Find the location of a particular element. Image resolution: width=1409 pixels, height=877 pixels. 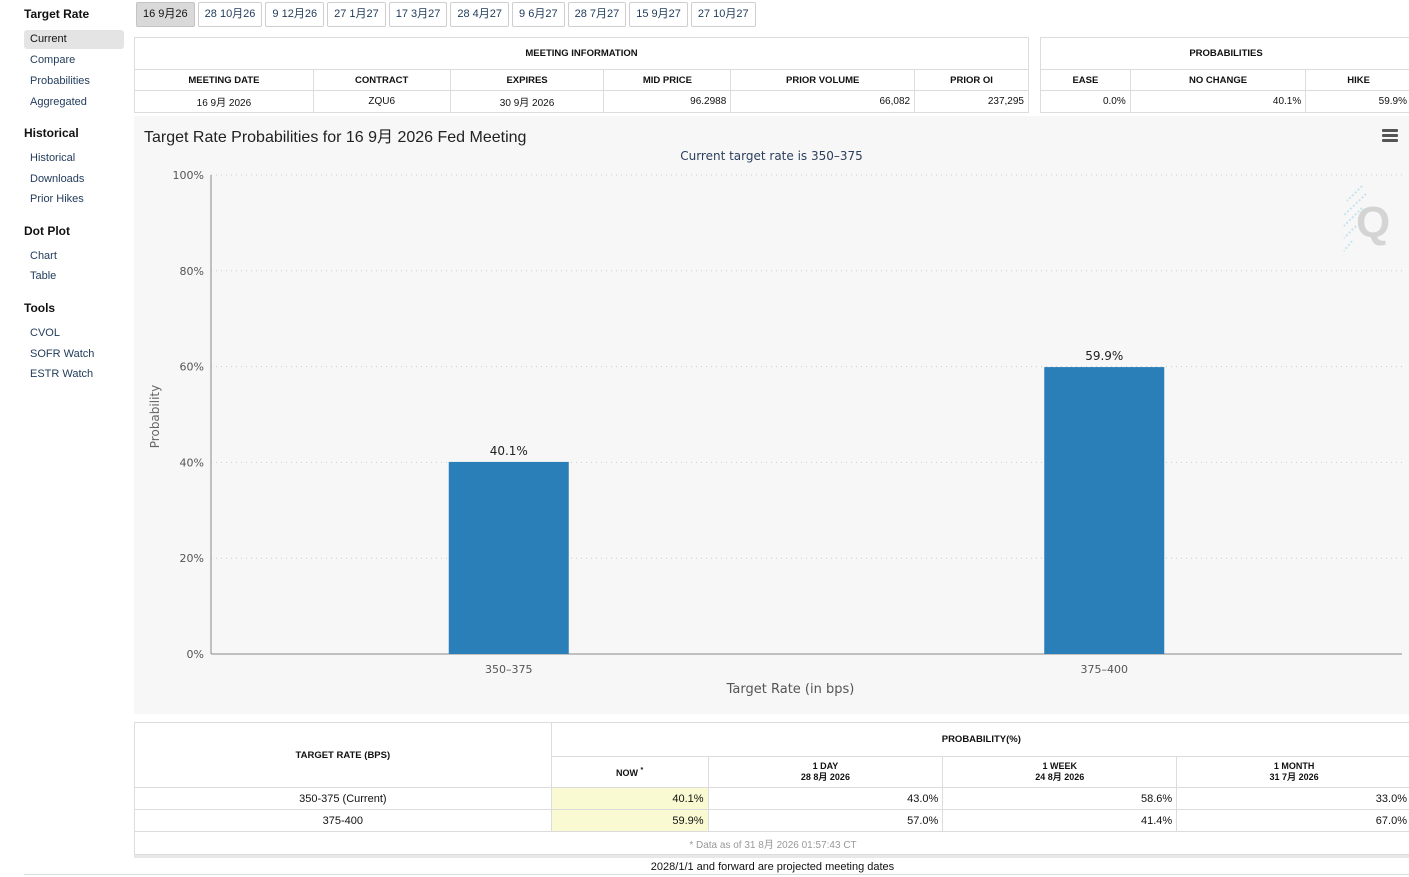

tab-meeting-date: 28 7月27 is located at coordinates (597, 14).